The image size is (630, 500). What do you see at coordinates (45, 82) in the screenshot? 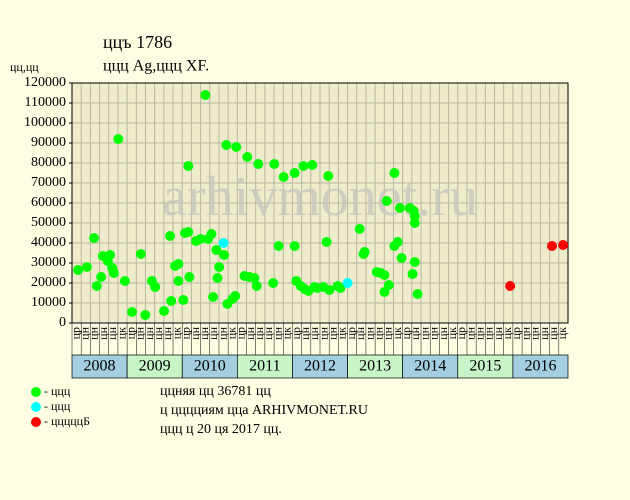
I see `y-tick-label: 120000` at bounding box center [45, 82].